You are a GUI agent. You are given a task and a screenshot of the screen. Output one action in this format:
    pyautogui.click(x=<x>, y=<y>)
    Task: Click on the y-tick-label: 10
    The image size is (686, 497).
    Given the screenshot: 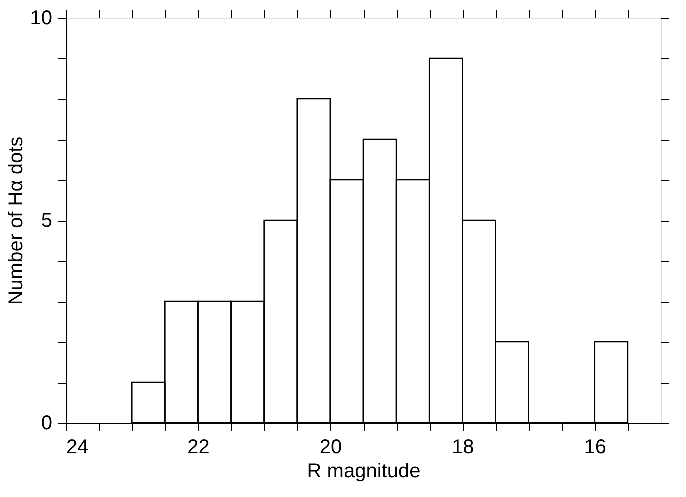 What is the action you would take?
    pyautogui.click(x=41, y=19)
    